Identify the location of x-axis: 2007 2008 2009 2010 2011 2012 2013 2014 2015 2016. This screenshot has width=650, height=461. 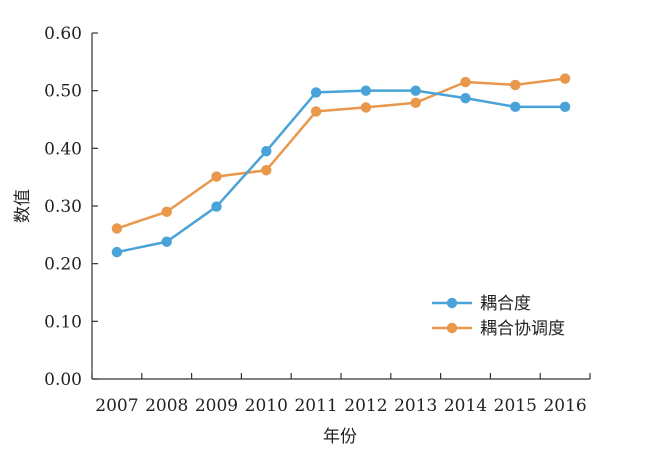
(341, 394).